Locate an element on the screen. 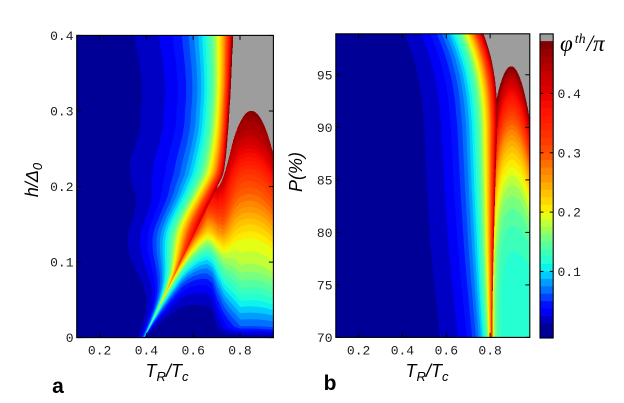 This screenshot has height=403, width=624. svg-text: 80 is located at coordinates (325, 233).